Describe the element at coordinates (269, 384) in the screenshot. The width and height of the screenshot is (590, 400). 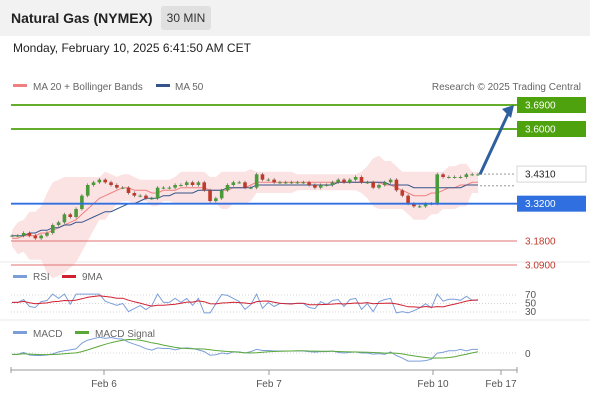
I see `x-tick-label: Feb 7` at that location.